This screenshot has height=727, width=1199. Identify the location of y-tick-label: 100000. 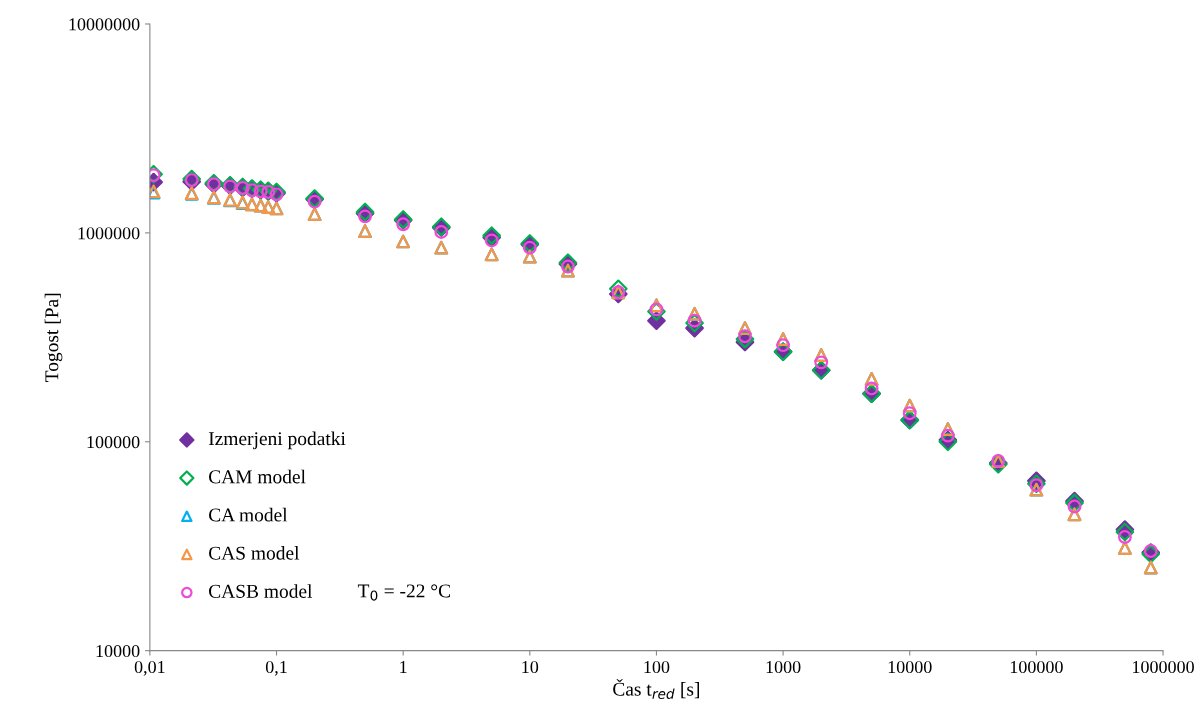
(113, 442).